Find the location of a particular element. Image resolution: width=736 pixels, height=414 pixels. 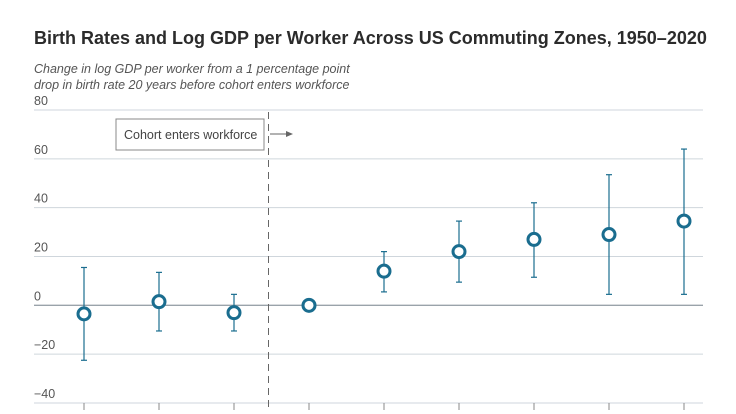

y-tick-label: −20 is located at coordinates (44, 345).